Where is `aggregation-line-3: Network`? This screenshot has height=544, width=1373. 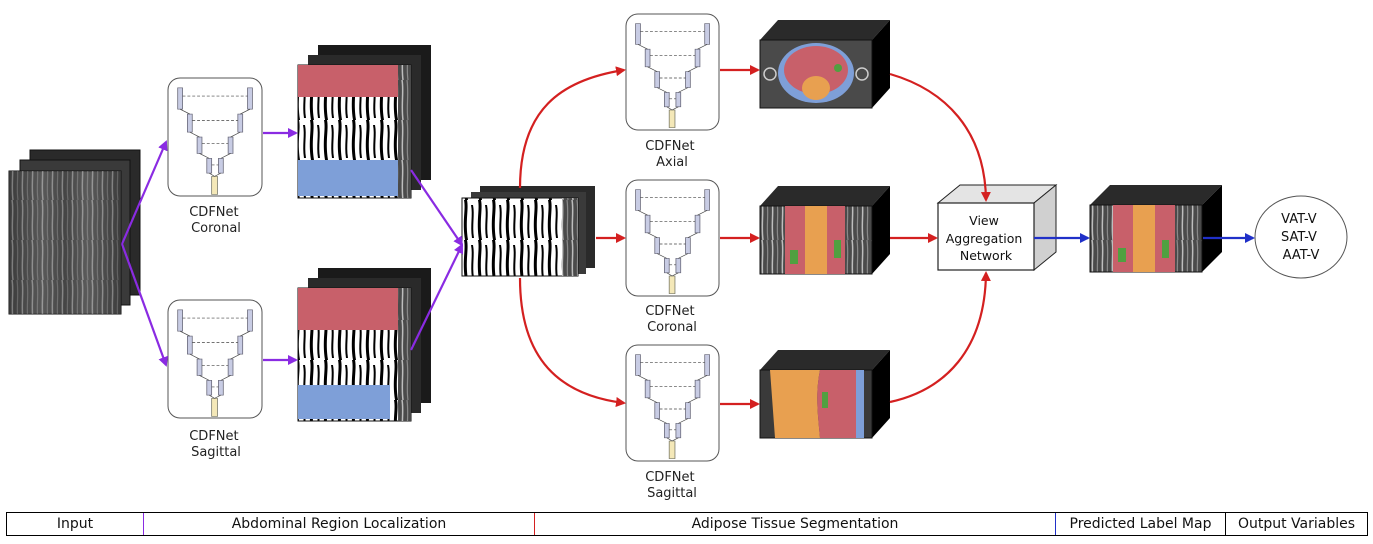 aggregation-line-3: Network is located at coordinates (986, 255).